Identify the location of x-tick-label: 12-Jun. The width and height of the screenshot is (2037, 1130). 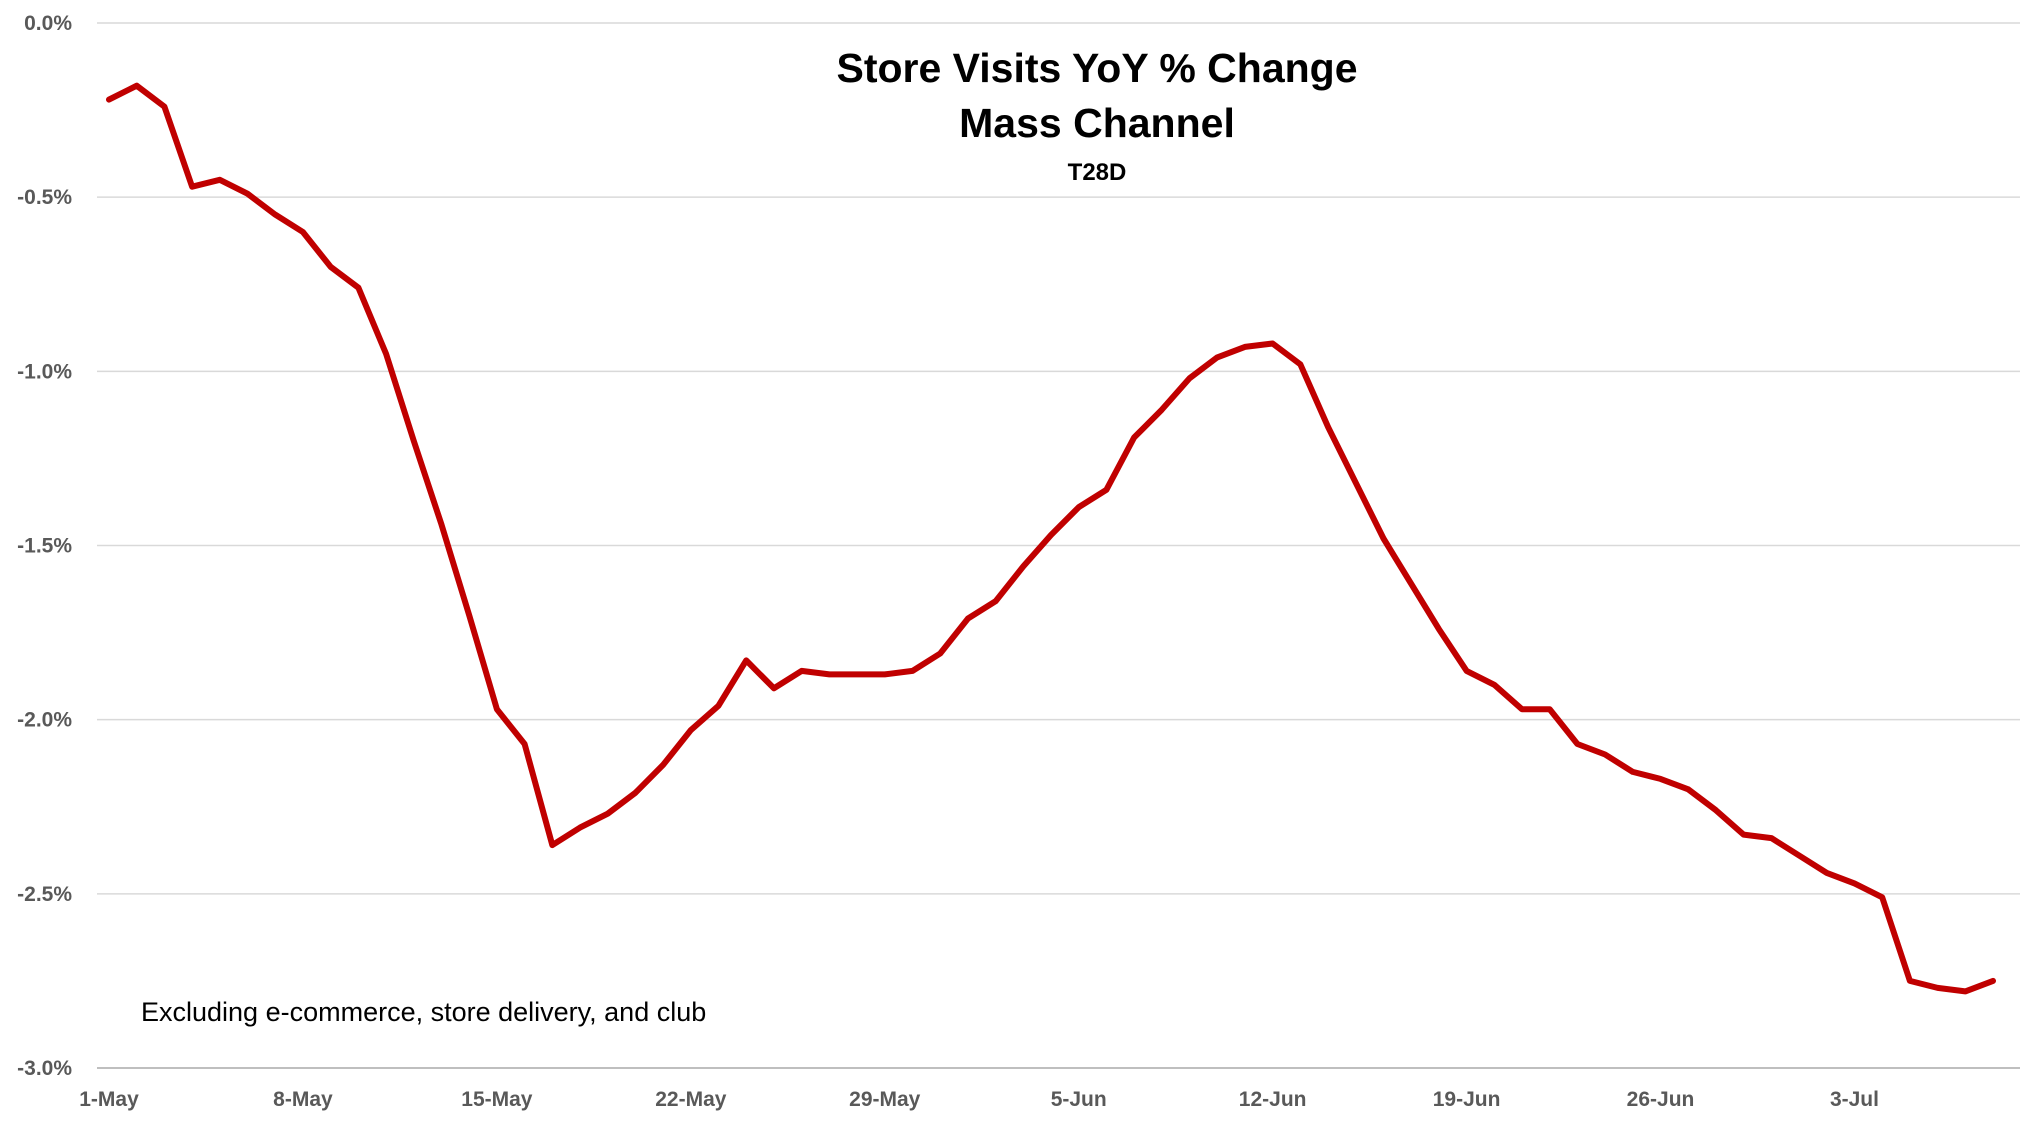
(1273, 1099).